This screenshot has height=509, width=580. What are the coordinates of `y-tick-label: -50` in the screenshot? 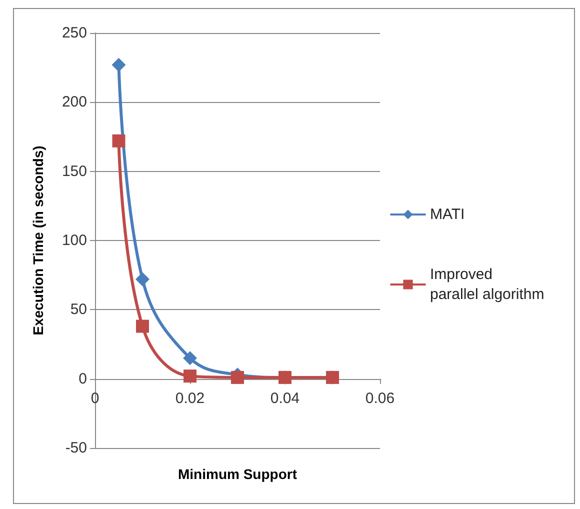 It's located at (76, 448).